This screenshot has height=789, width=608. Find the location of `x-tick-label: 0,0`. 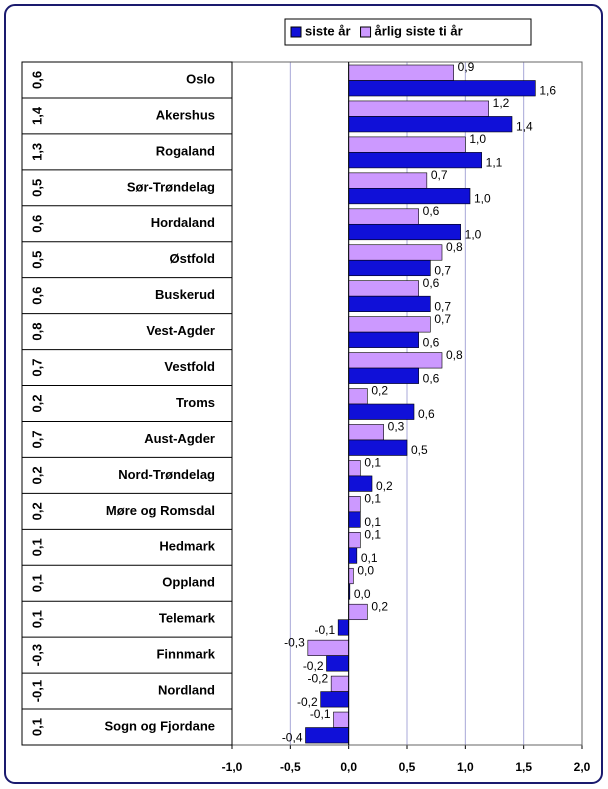

x-tick-label: 0,0 is located at coordinates (348, 767).